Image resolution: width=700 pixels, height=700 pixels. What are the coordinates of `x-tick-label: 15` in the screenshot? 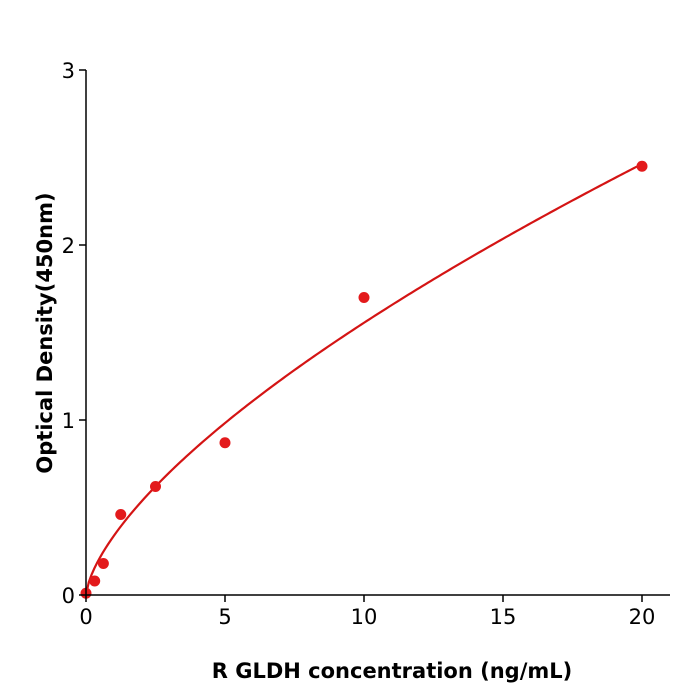 It's located at (503, 617).